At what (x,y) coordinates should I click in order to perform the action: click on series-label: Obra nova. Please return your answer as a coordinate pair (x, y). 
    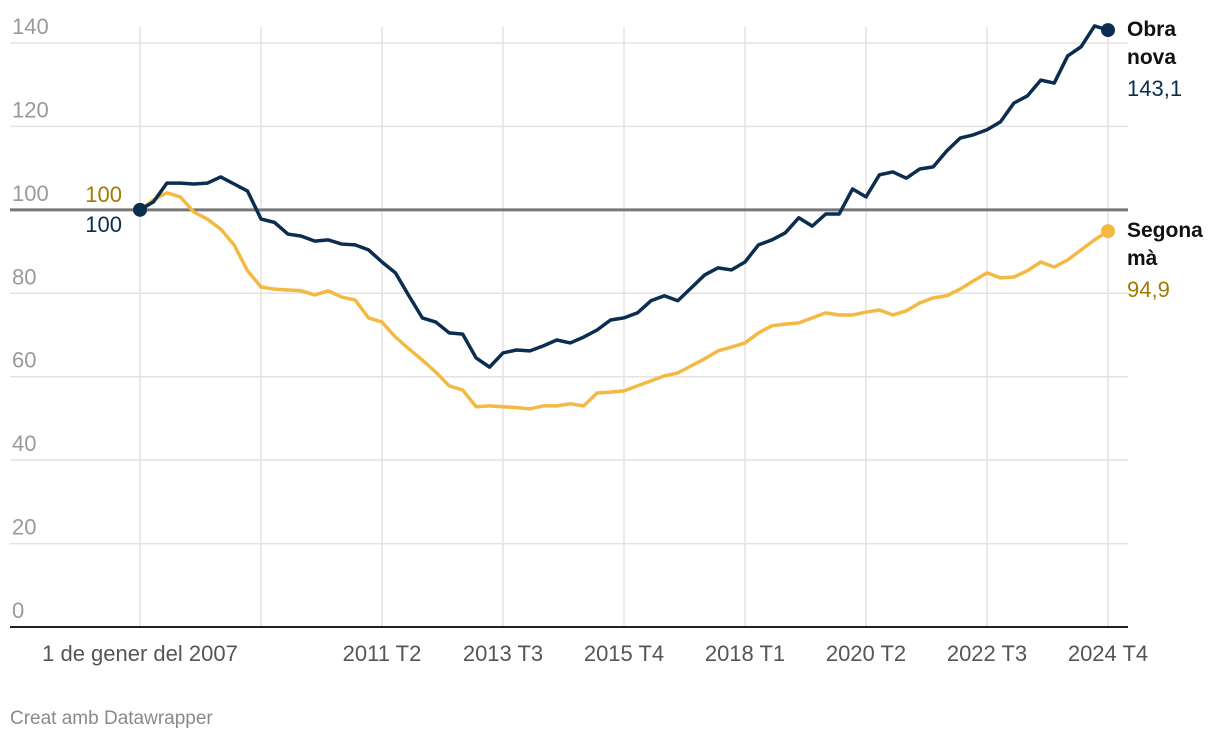
    Looking at the image, I should click on (1152, 44).